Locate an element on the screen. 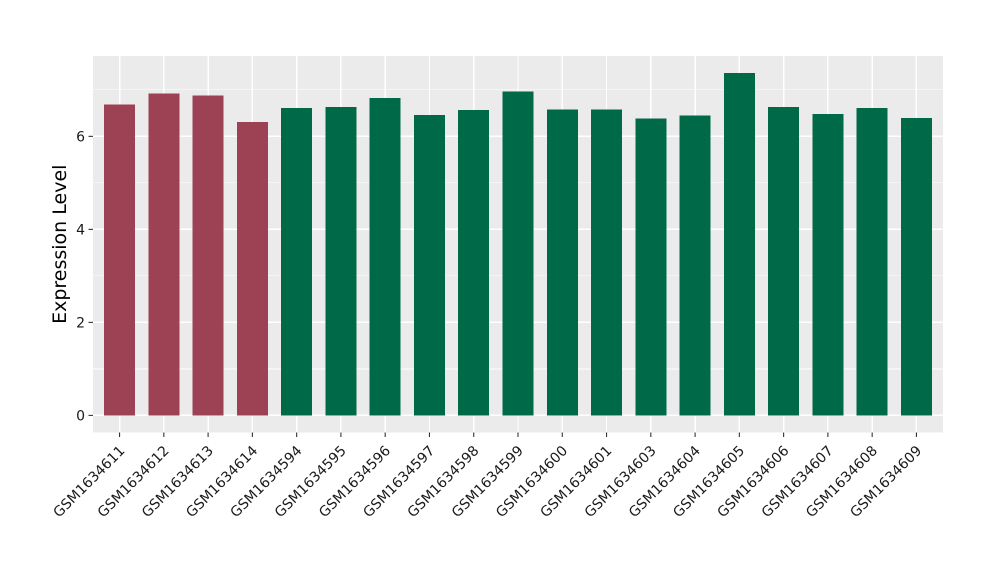 Image resolution: width=1000 pixels, height=580 pixels. bar-GSM1634595 is located at coordinates (341, 261).